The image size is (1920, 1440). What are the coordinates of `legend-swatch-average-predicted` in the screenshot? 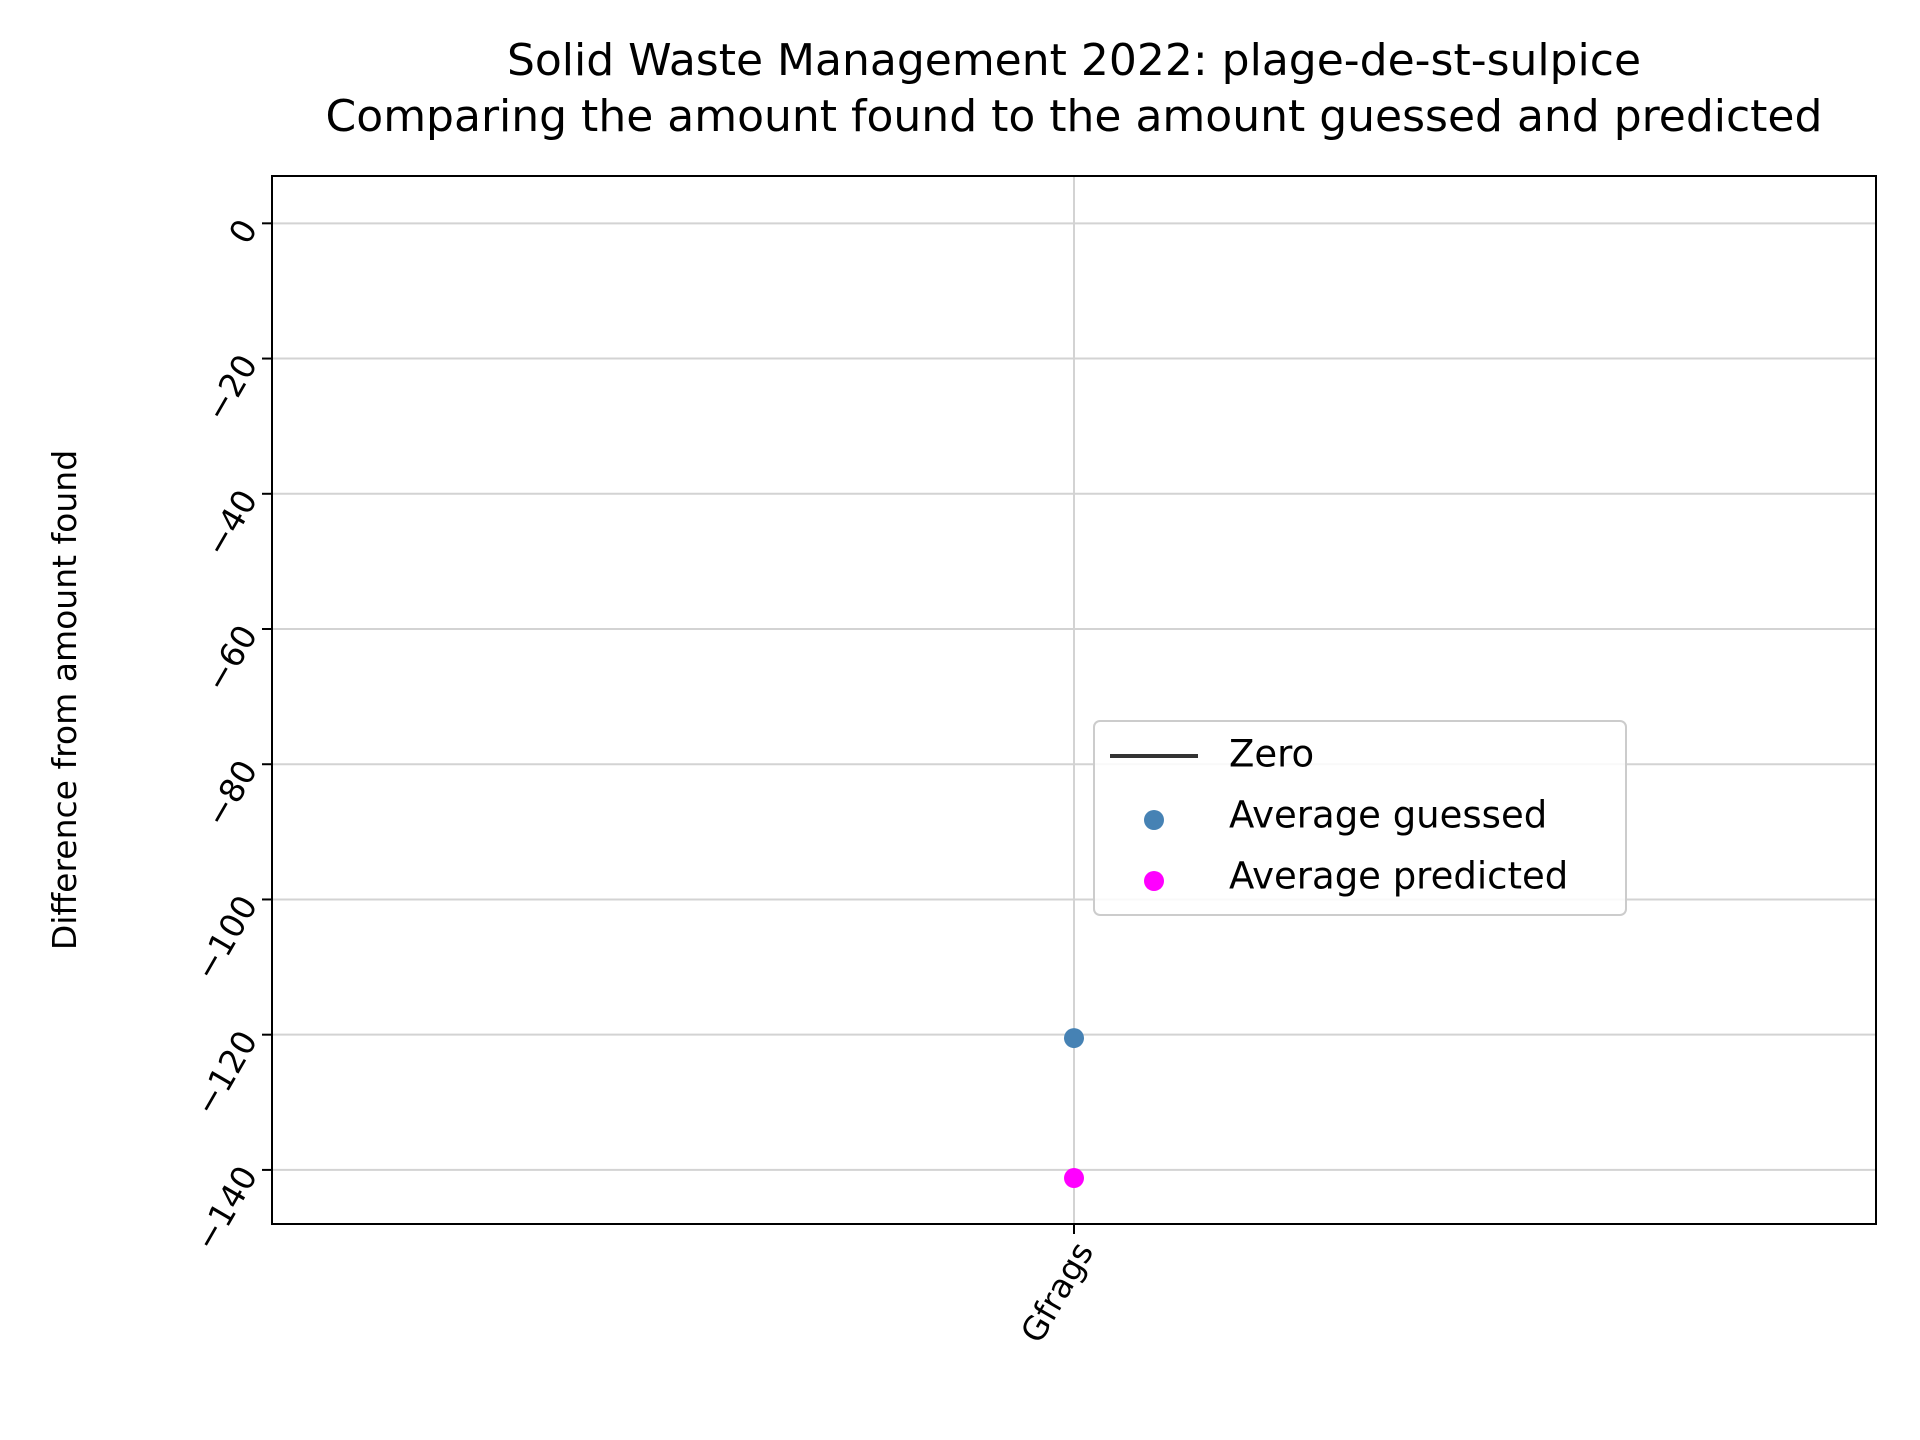 It's located at (1154, 881).